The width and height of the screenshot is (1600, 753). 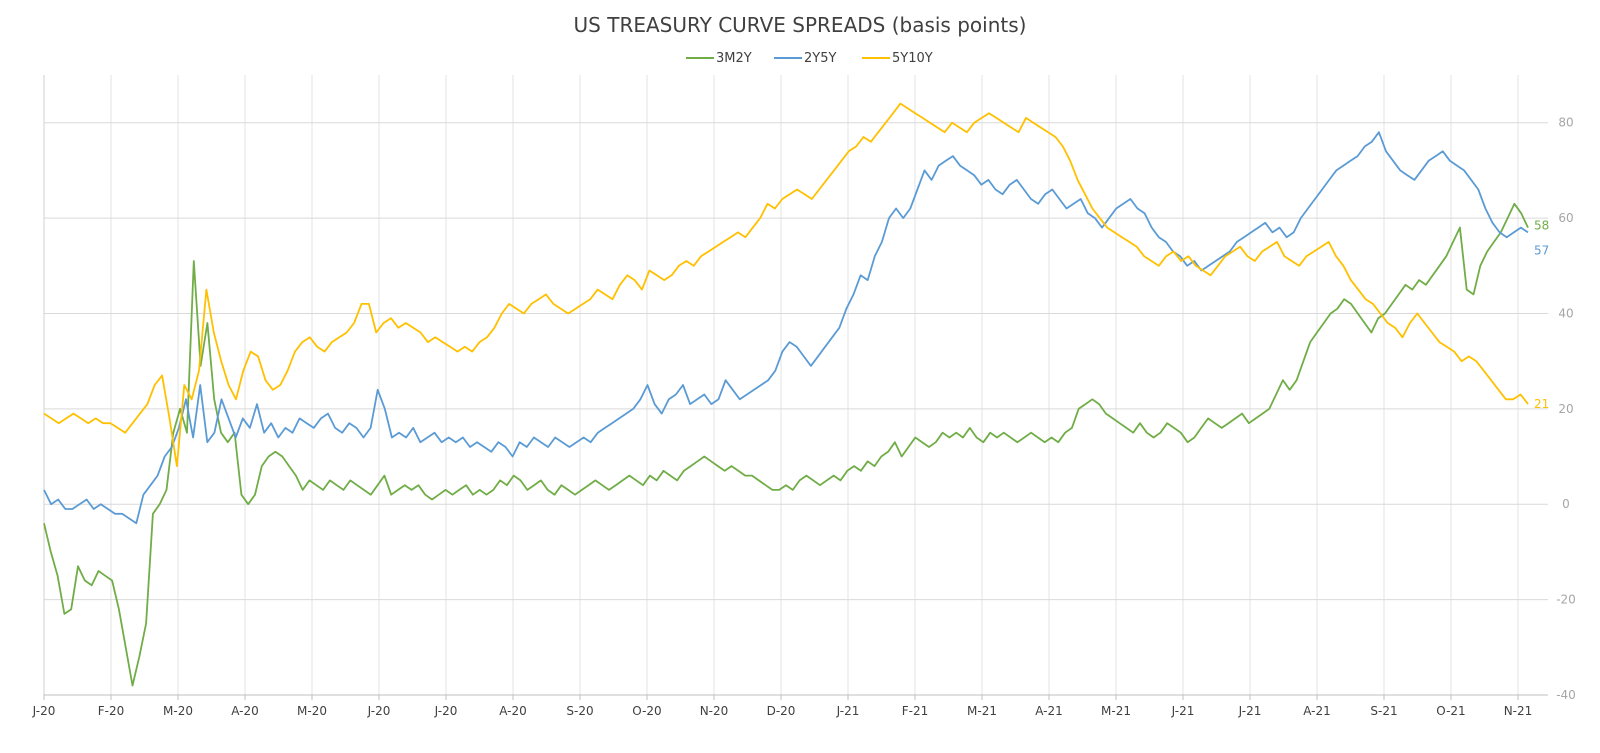 I want to click on x-tick-label: N-20, so click(x=714, y=711).